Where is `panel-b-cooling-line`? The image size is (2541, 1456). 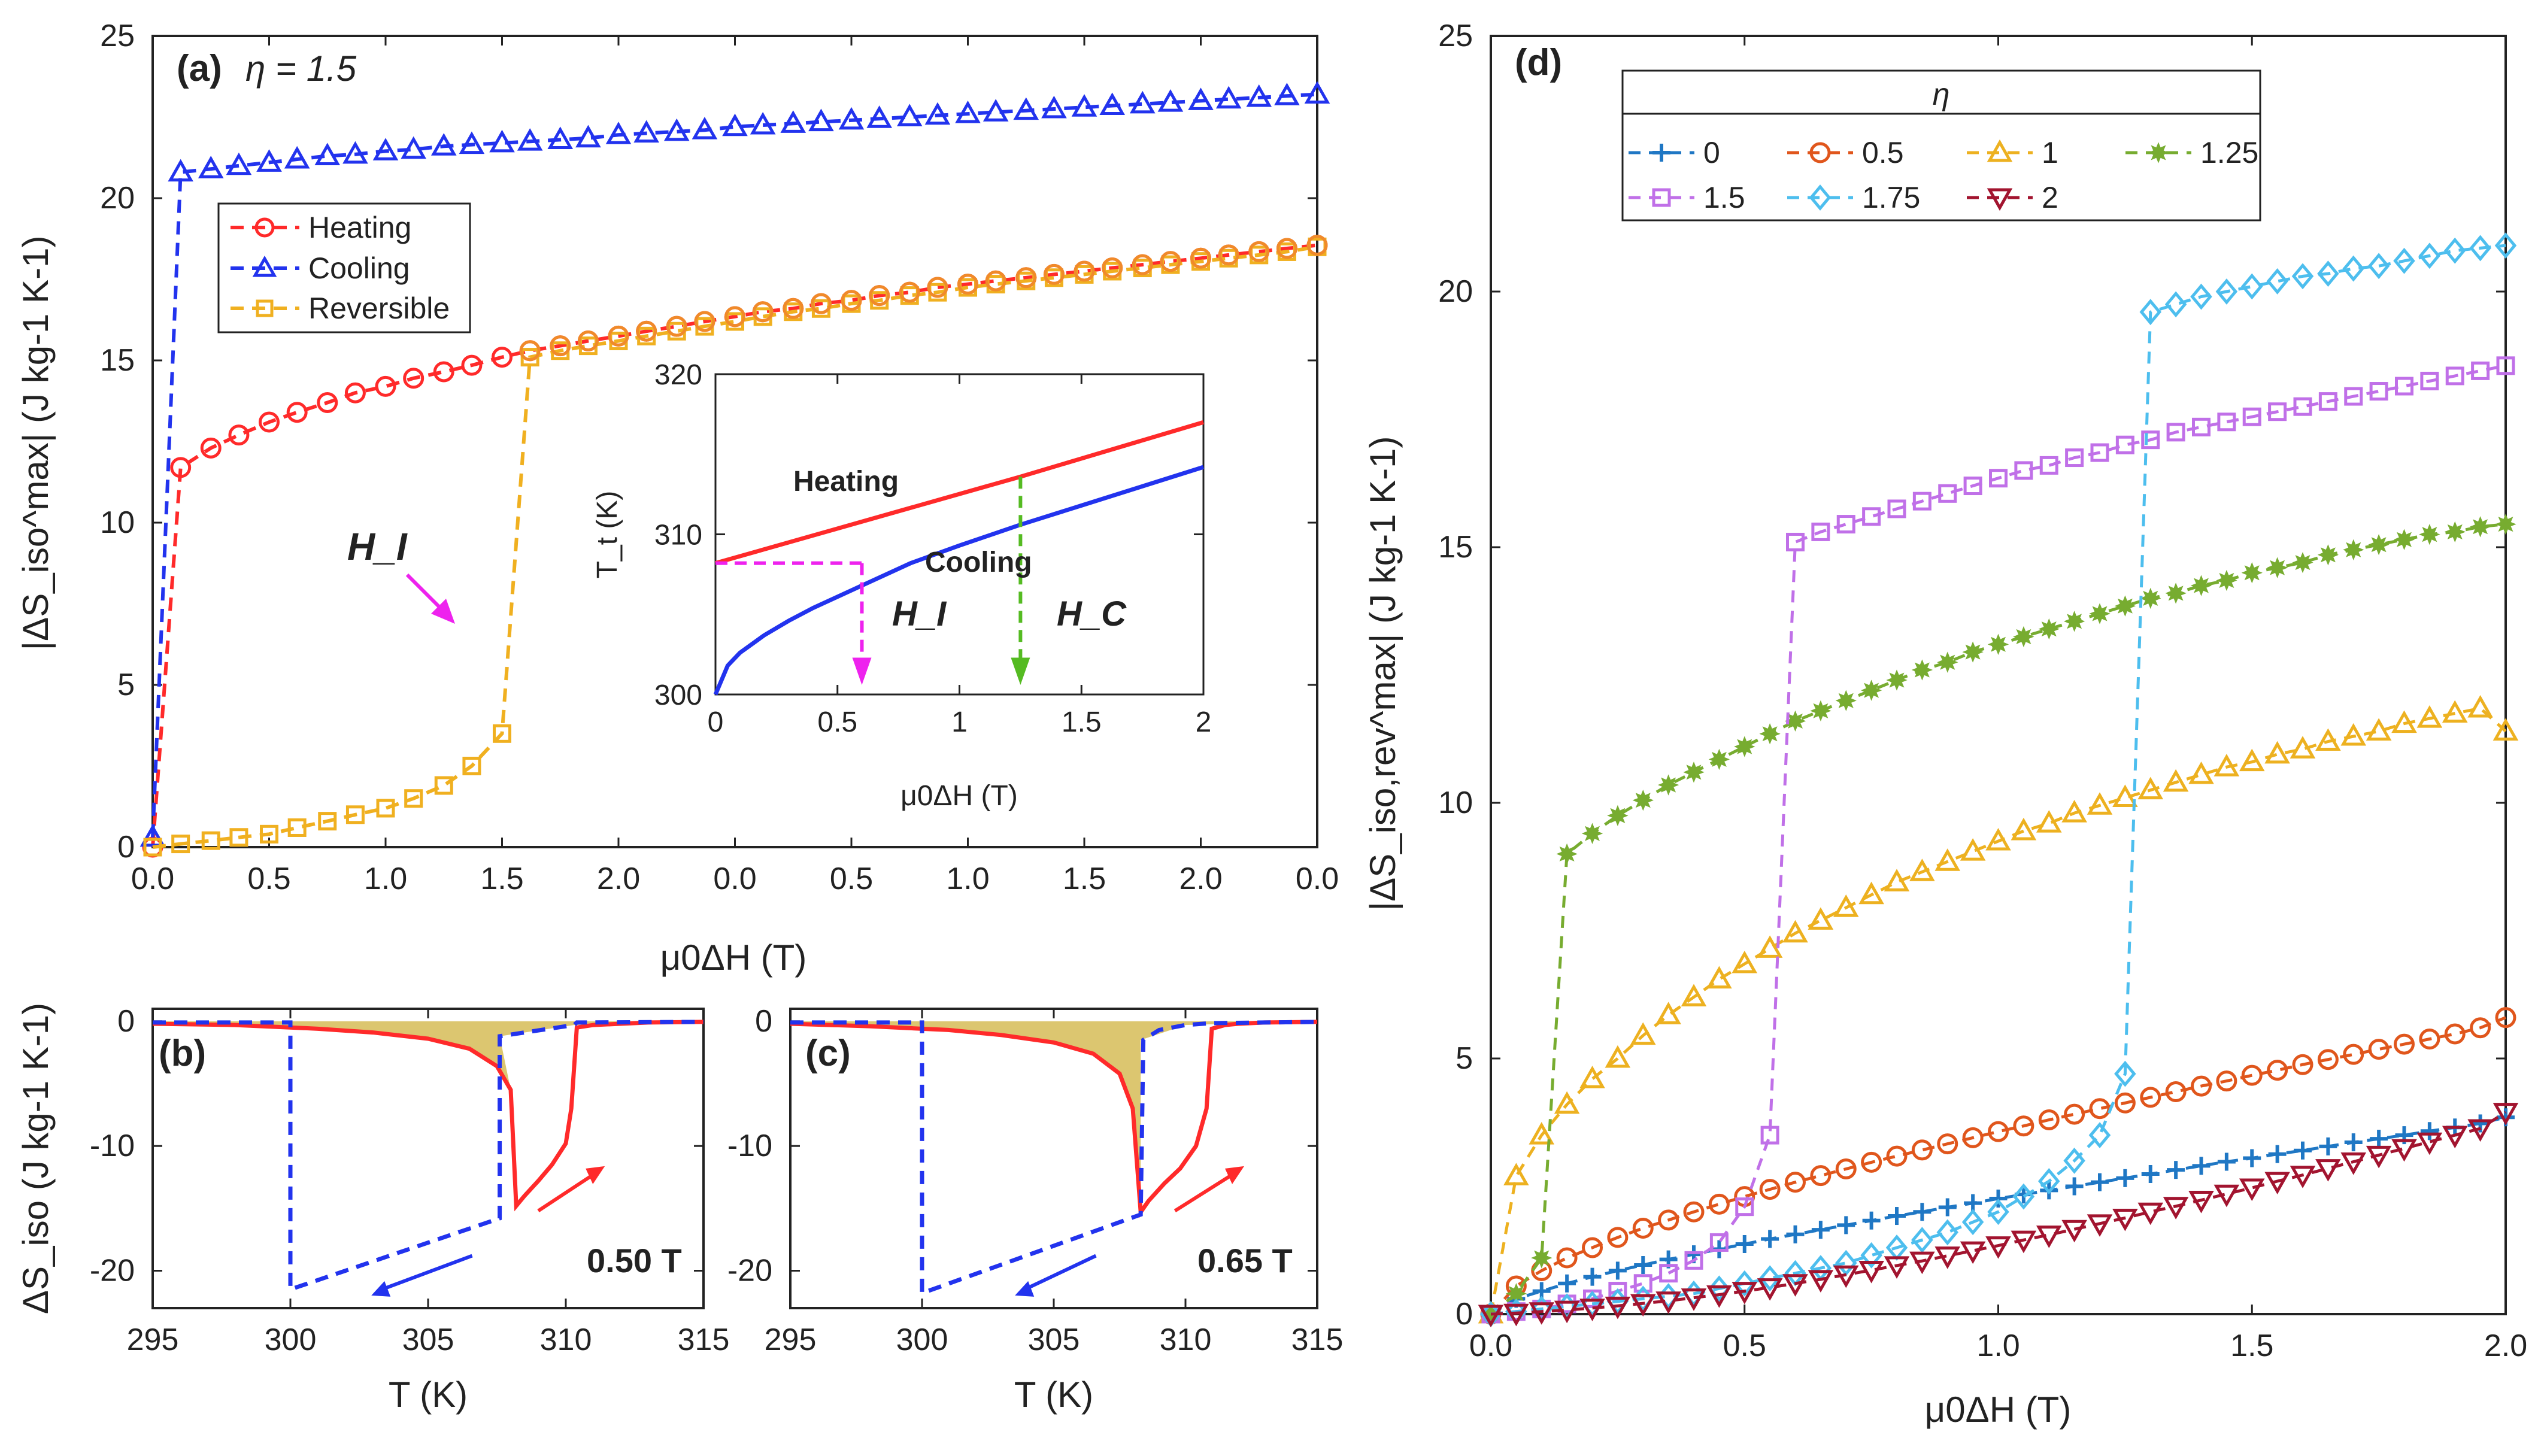 panel-b-cooling-line is located at coordinates (428, 1156).